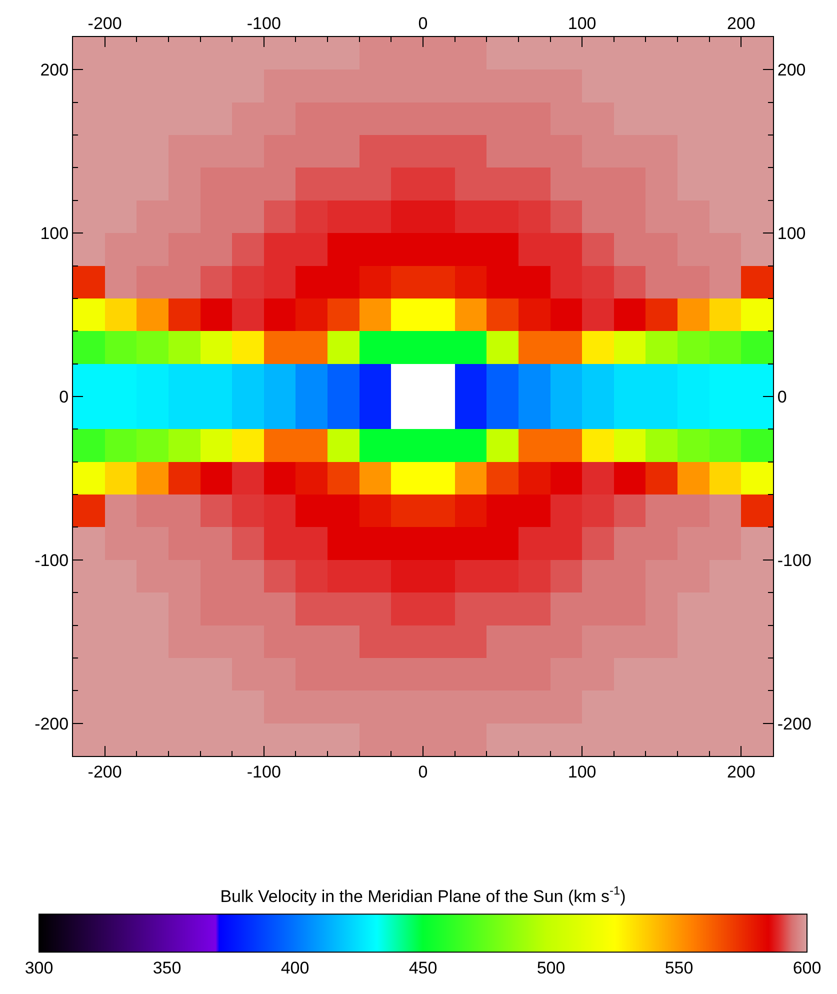  What do you see at coordinates (263, 24) in the screenshot?
I see `x-tick-label: -100` at bounding box center [263, 24].